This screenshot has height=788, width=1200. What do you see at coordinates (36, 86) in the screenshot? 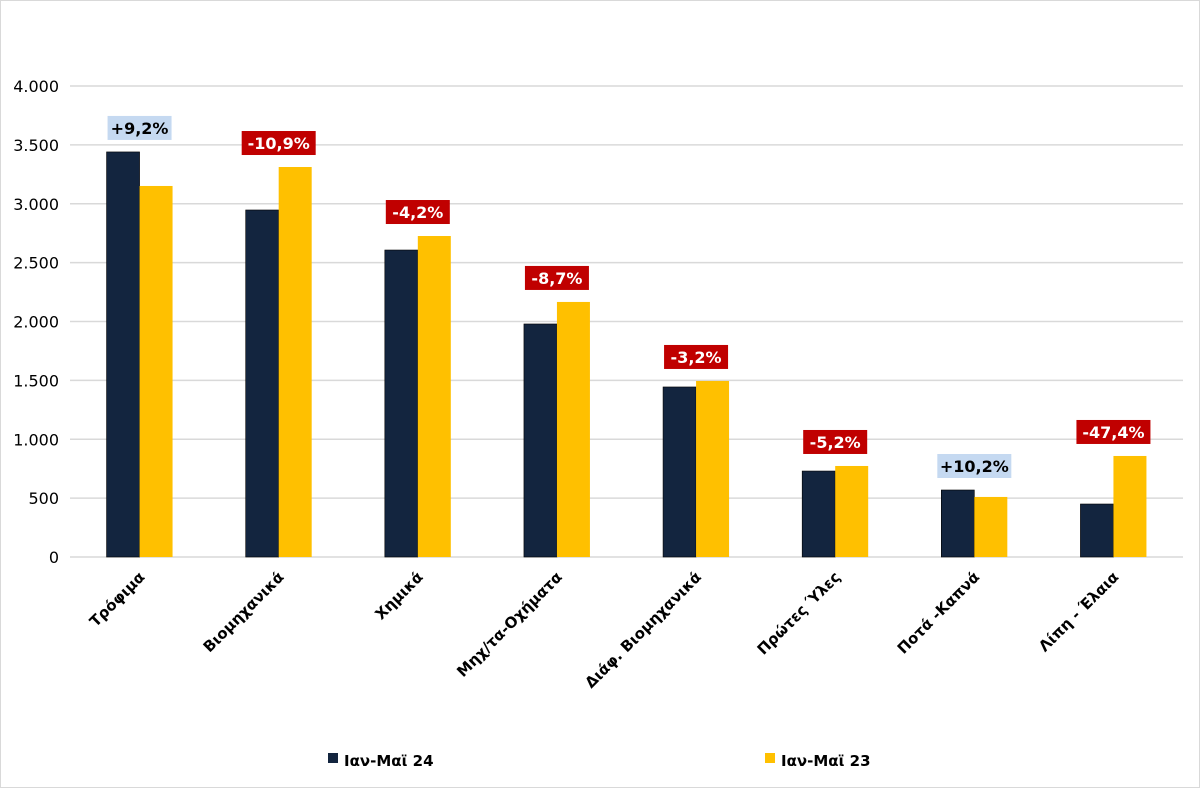
I see `y-tick-label: 4.000` at bounding box center [36, 86].